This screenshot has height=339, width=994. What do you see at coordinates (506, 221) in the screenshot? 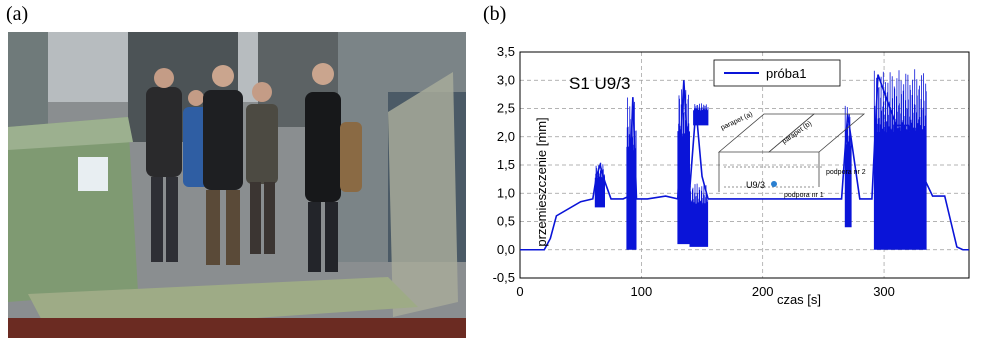
I see `y-tick-label: 0,5` at bounding box center [506, 221].